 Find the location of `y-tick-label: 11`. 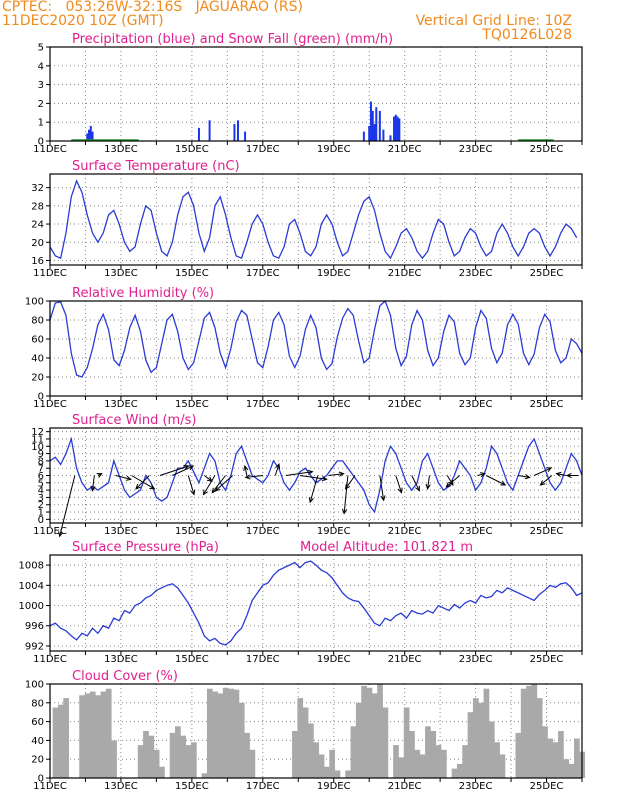

y-tick-label: 11 is located at coordinates (37, 439).